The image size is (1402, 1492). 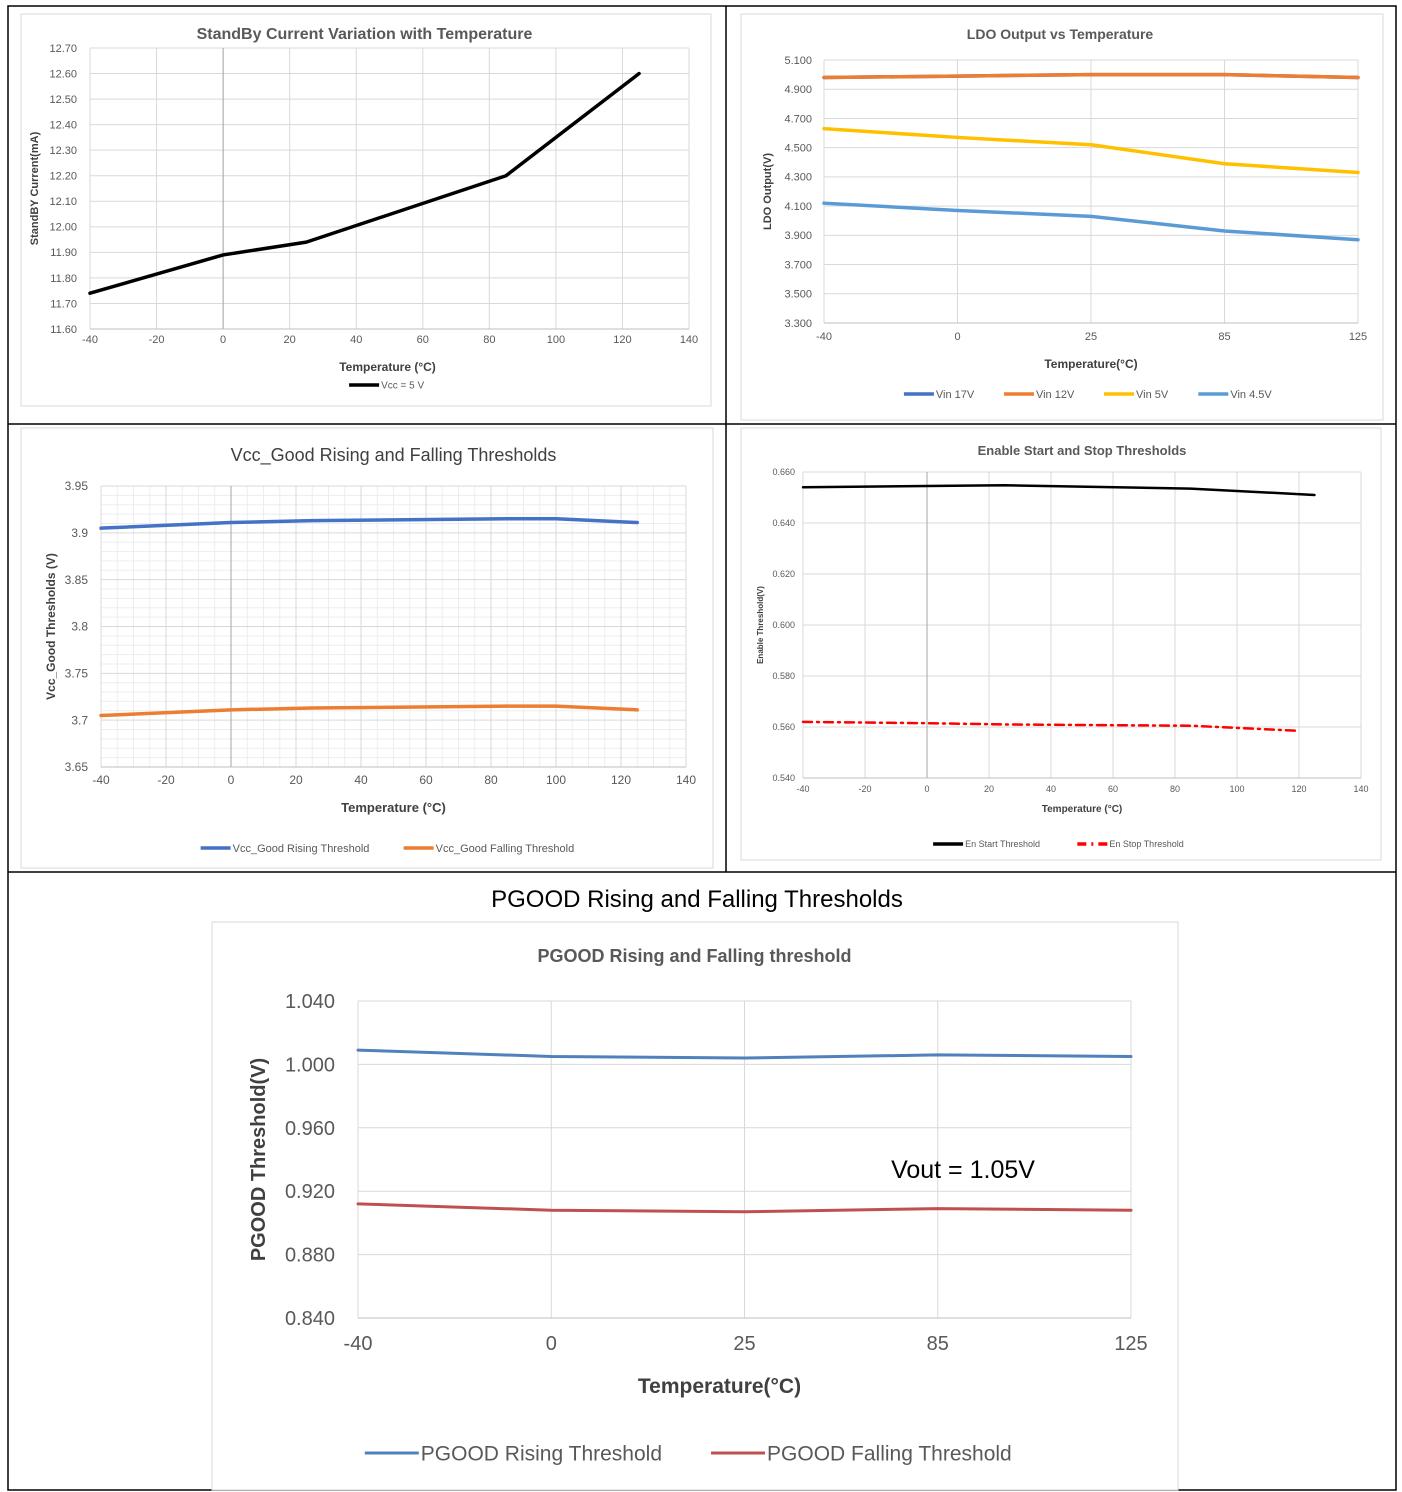 I want to click on y-tick-label: 0.880, so click(x=310, y=1256).